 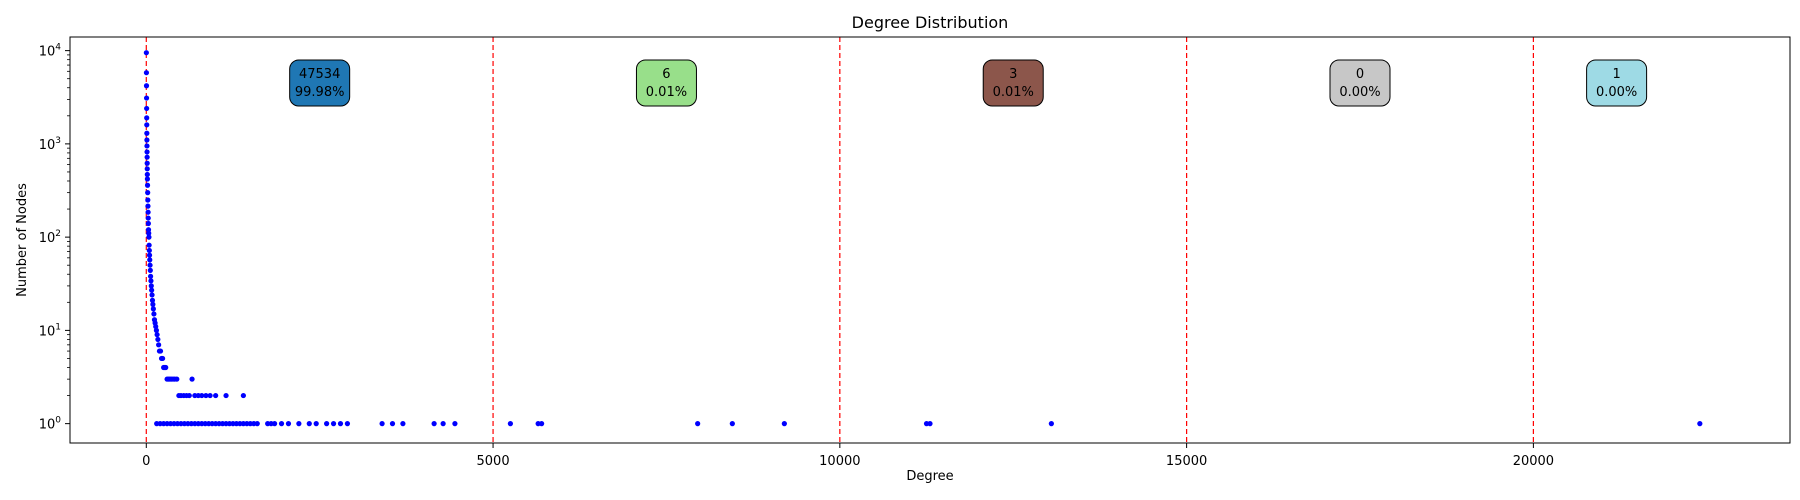 I want to click on y-tick-label: 10⁴, so click(x=50, y=51).